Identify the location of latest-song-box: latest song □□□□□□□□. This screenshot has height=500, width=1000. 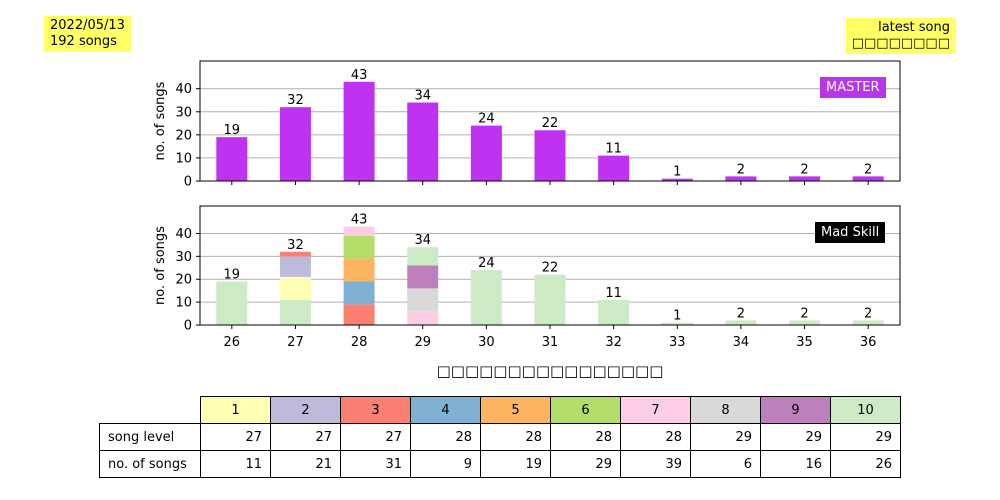
(900, 36).